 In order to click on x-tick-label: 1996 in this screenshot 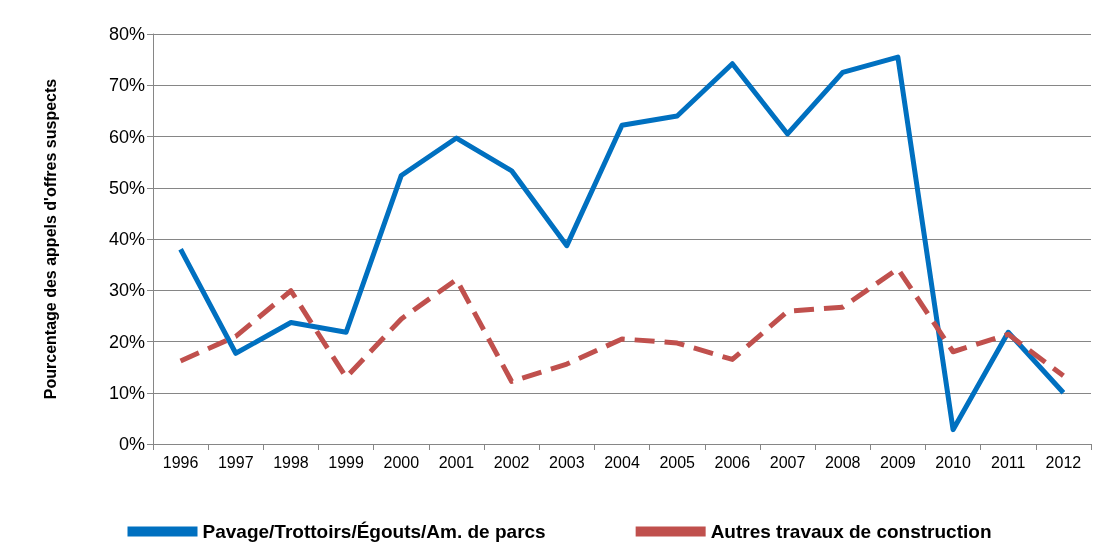, I will do `click(180, 462)`.